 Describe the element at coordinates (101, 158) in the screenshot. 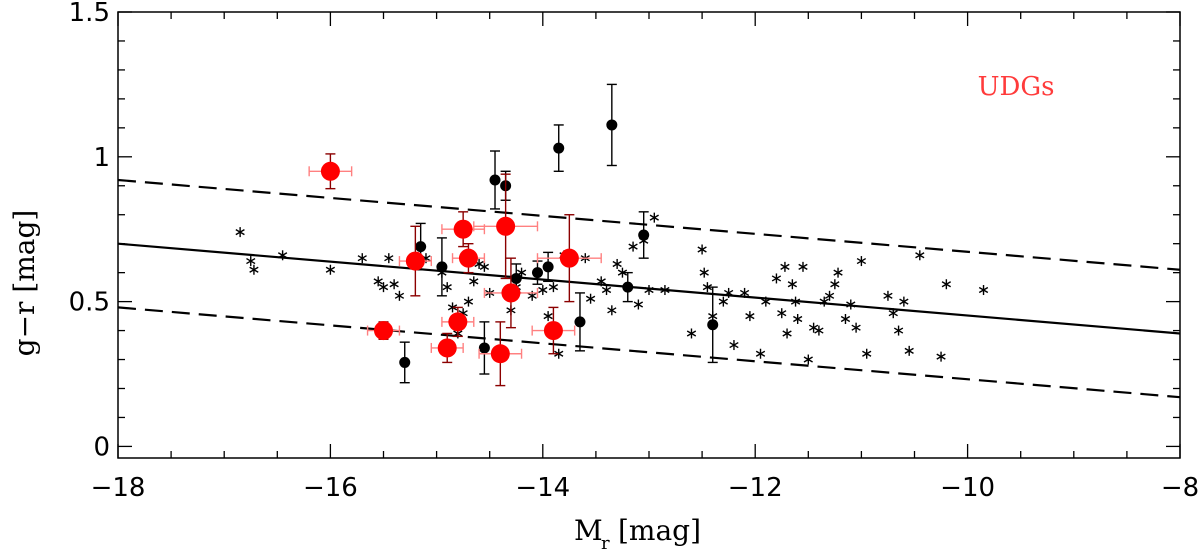

I see `y-tick-label: 1` at that location.